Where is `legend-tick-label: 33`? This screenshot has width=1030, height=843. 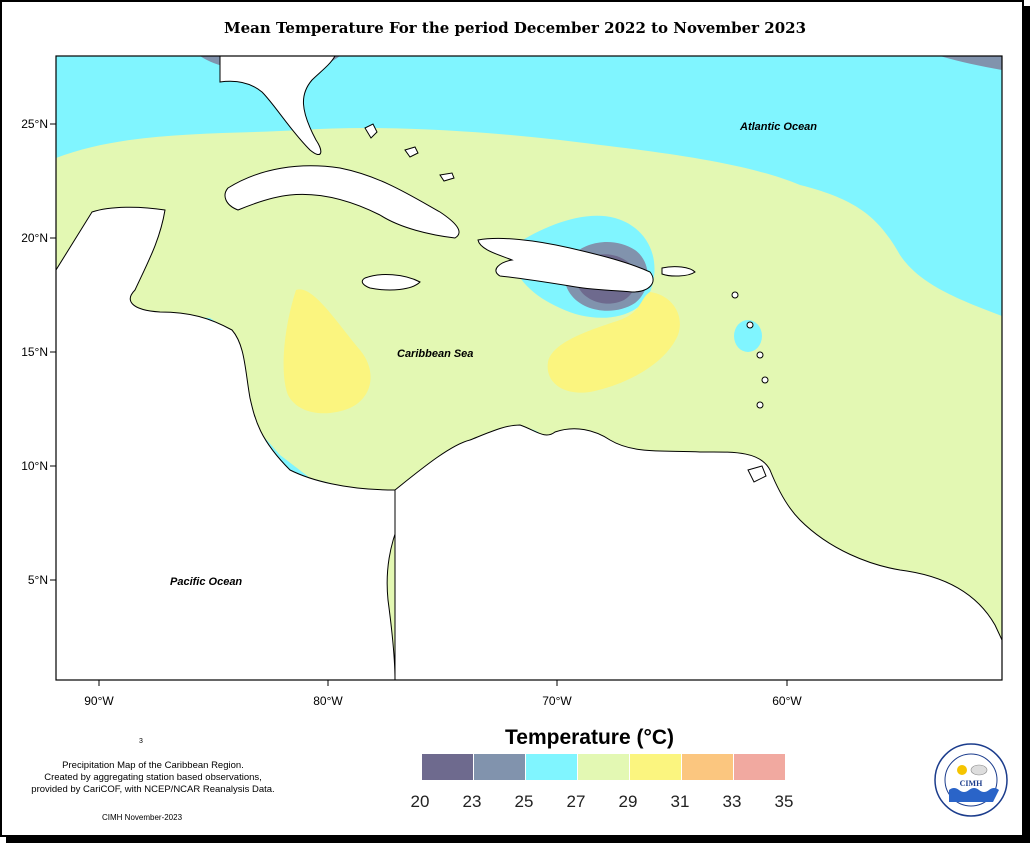 legend-tick-label: 33 is located at coordinates (732, 801).